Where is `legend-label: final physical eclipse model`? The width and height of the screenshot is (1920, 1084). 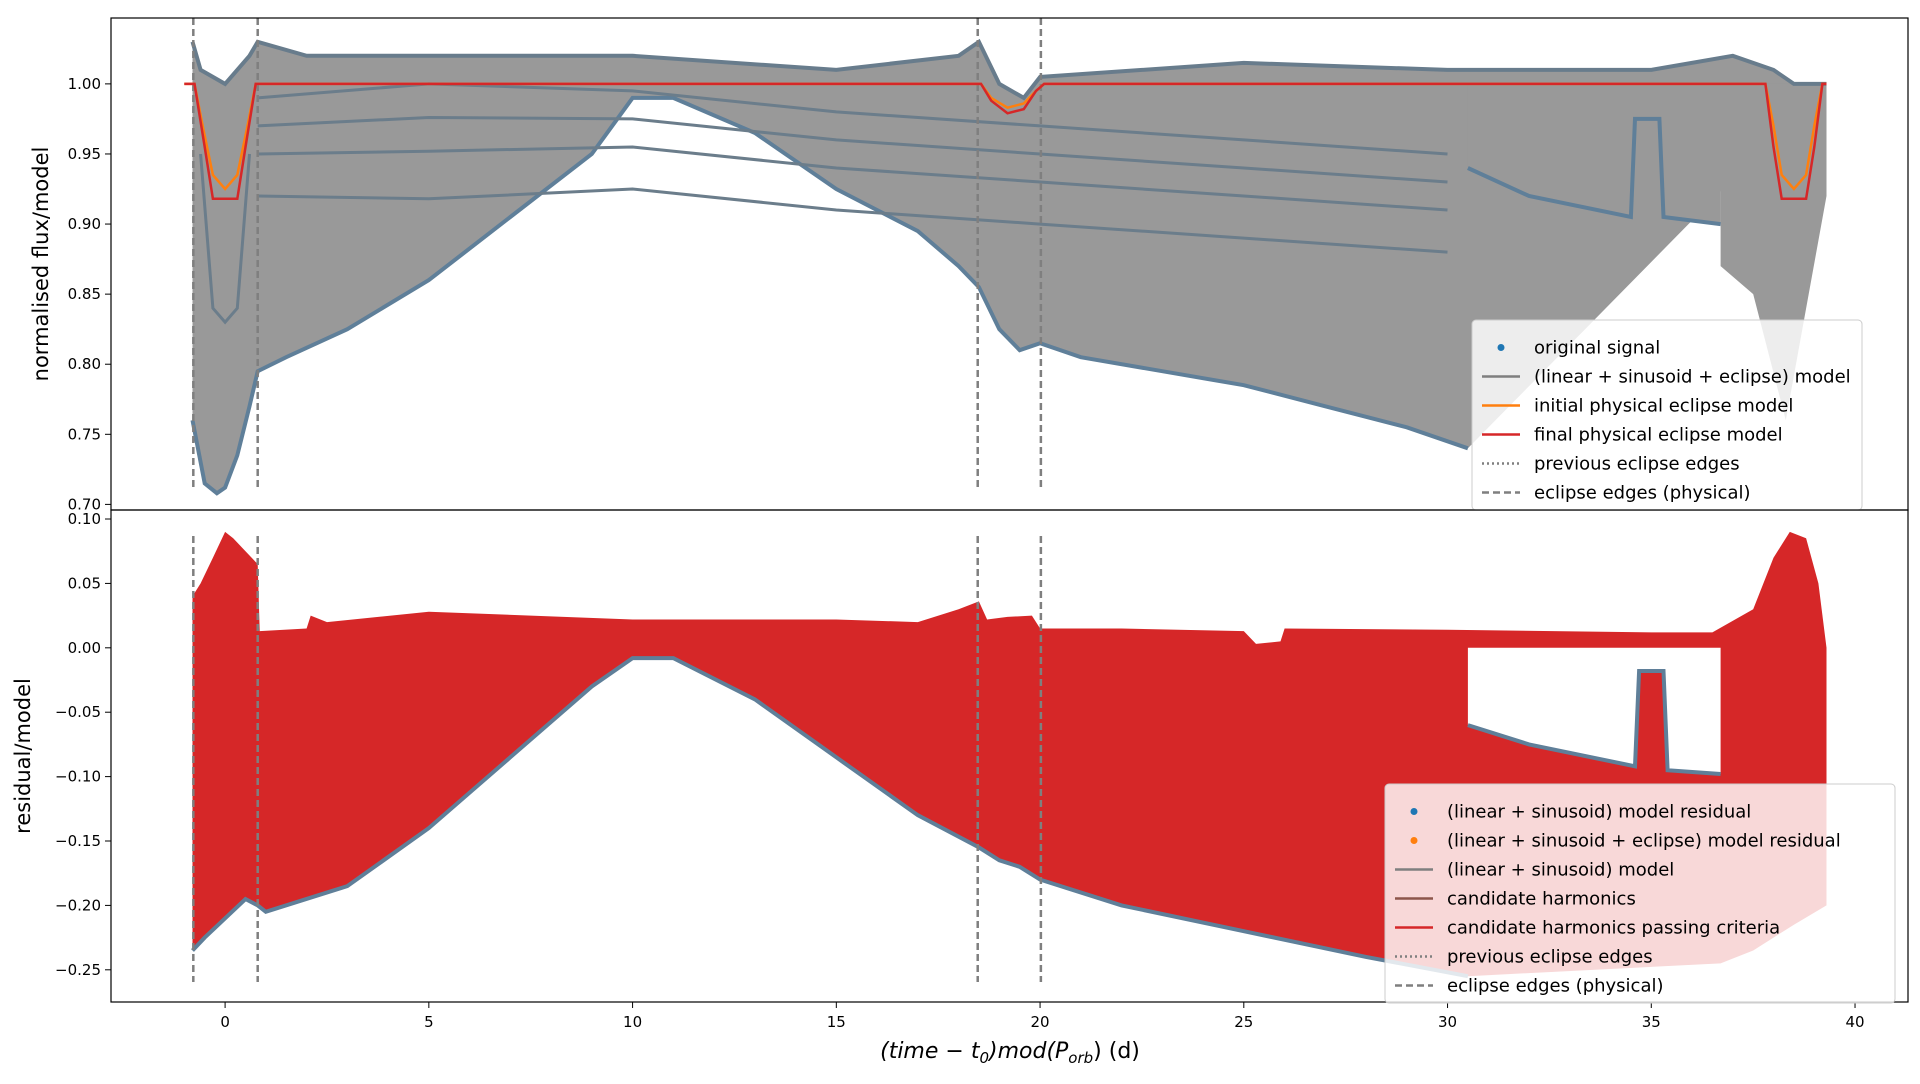 legend-label: final physical eclipse model is located at coordinates (1658, 435).